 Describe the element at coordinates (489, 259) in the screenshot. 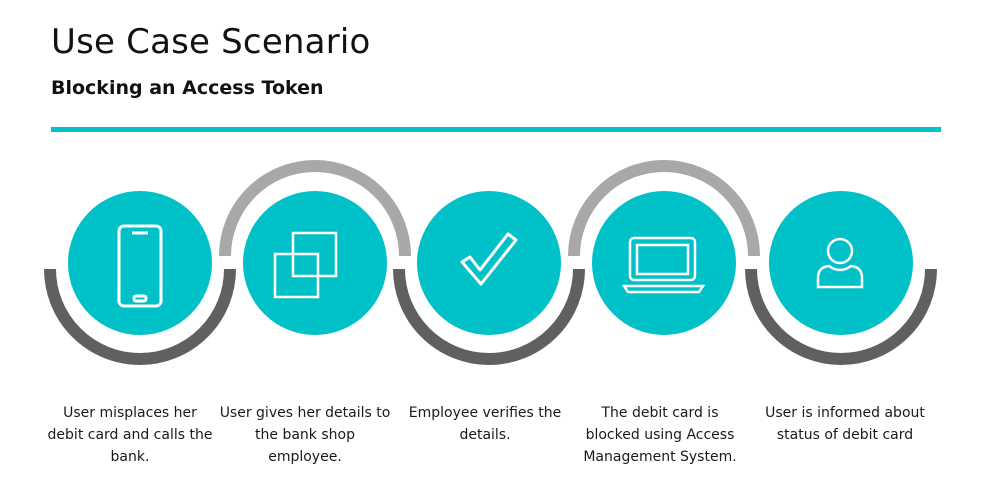

I see `checkmark-icon` at that location.